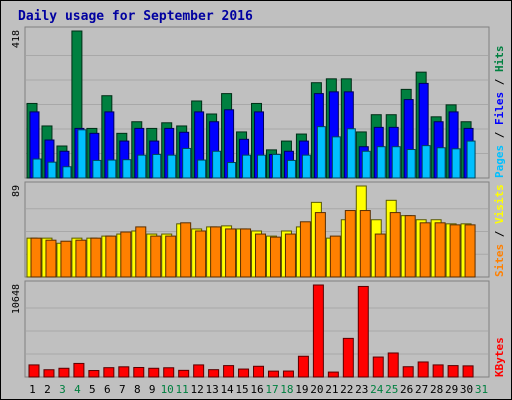  I want to click on x-tick-day-18: 18, so click(286, 389).